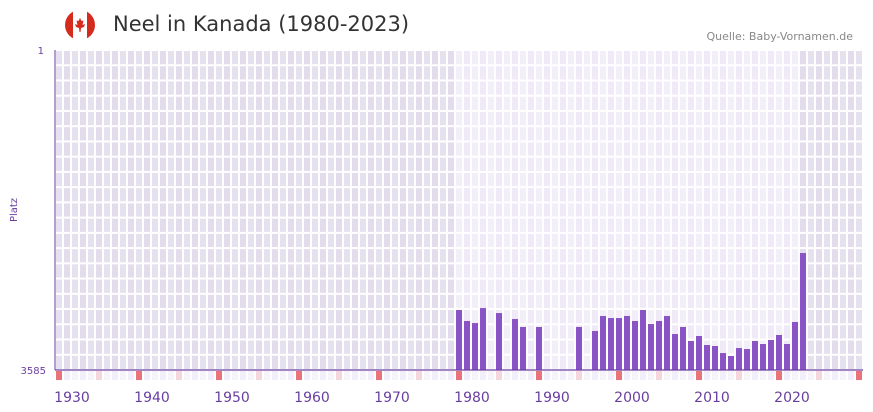 This screenshot has width=873, height=412. What do you see at coordinates (312, 398) in the screenshot?
I see `x-tick-label: 1960` at bounding box center [312, 398].